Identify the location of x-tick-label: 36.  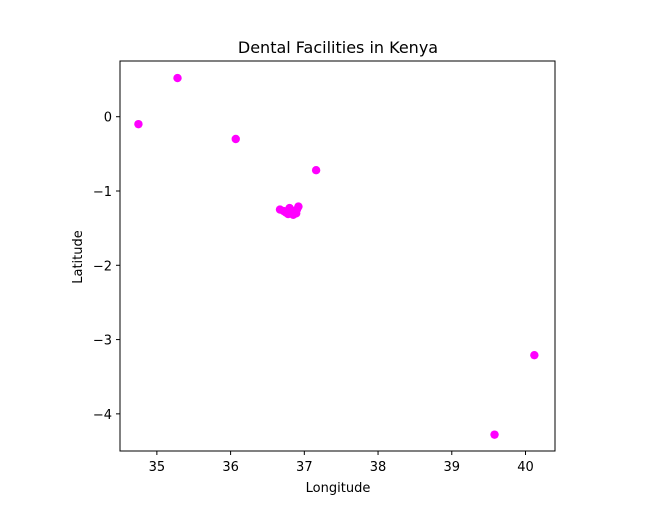
(230, 467).